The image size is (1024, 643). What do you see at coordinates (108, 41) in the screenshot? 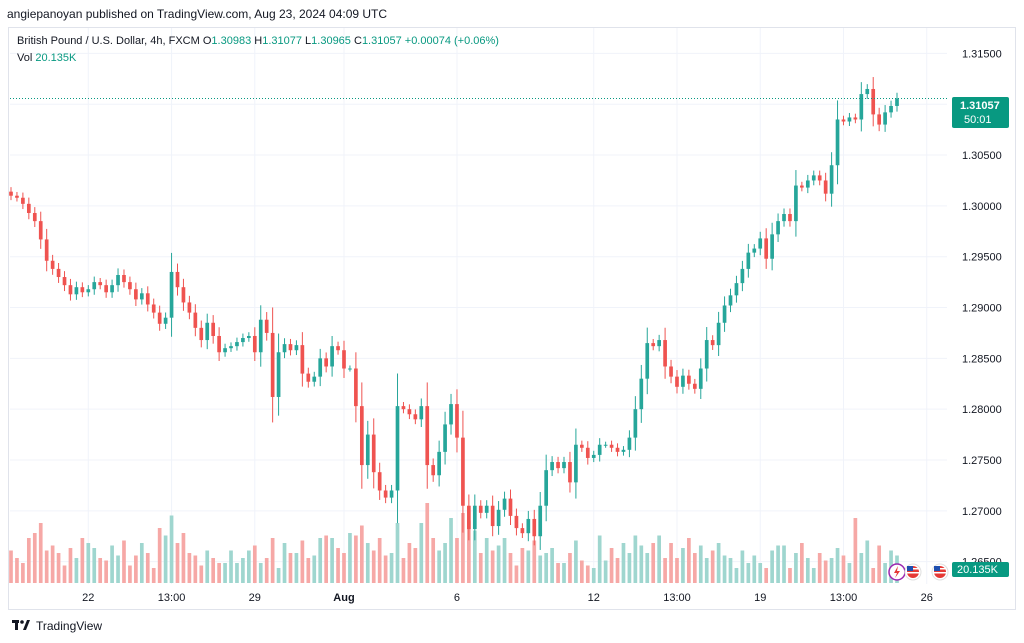
I see `symbol-title: British Pound / U.S. Dollar, 4h, FXCM` at bounding box center [108, 41].